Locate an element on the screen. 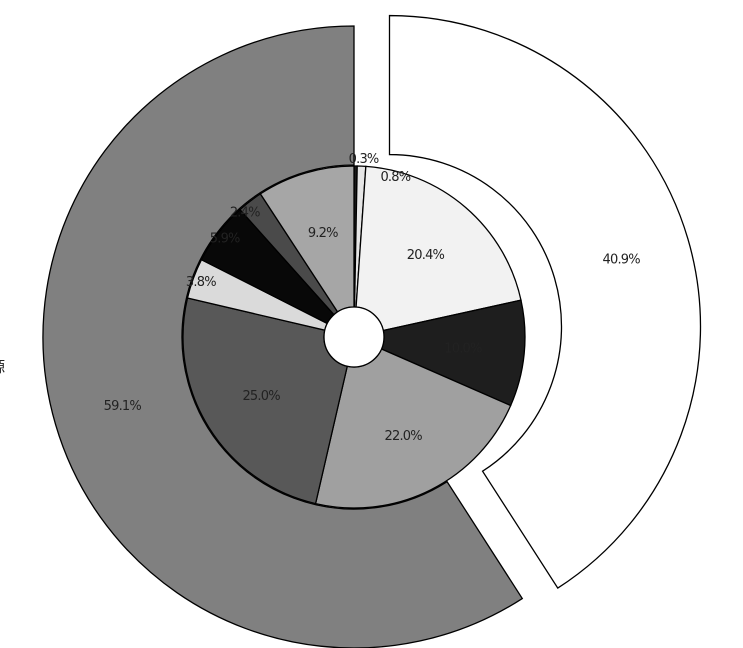  inner-value-label-7: 5.9% is located at coordinates (225, 239).